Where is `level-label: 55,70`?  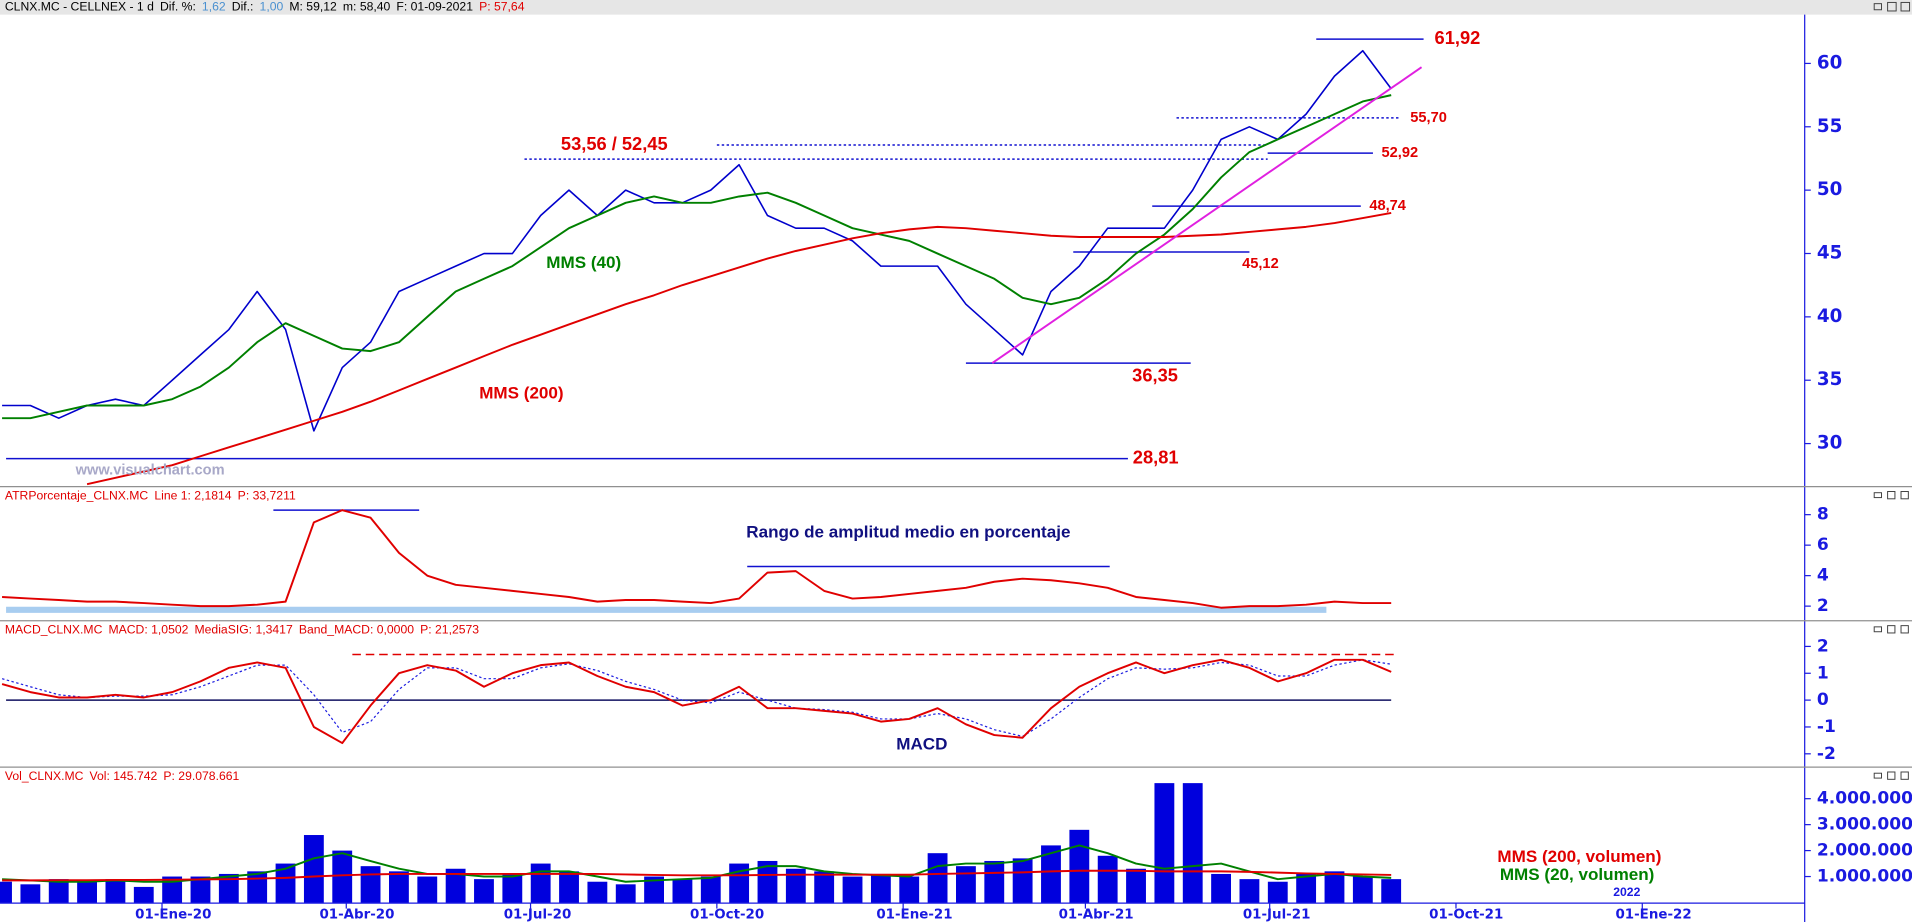
level-label: 55,70 is located at coordinates (1428, 118).